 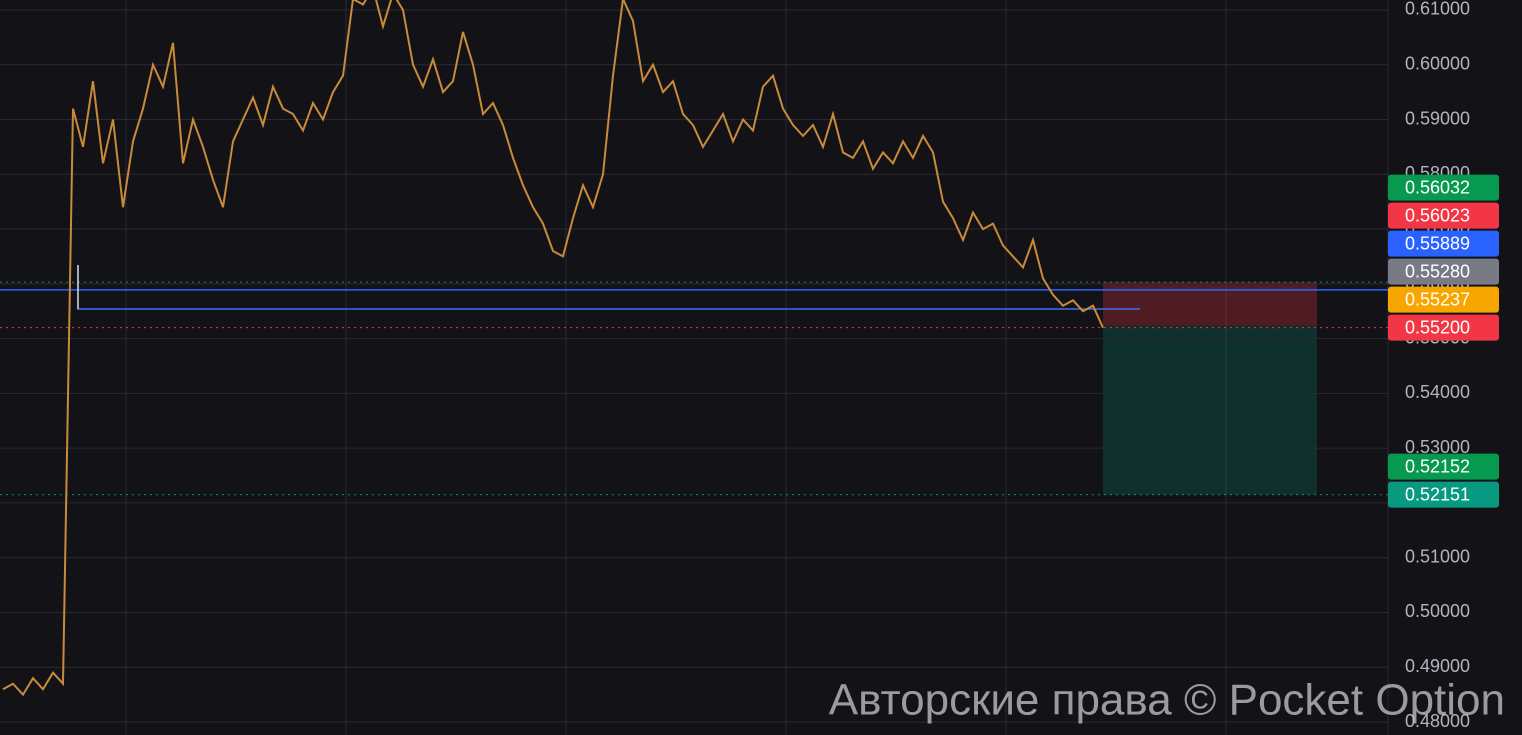 What do you see at coordinates (1167, 700) in the screenshot?
I see `watermark: Авторские права © Pocket Option` at bounding box center [1167, 700].